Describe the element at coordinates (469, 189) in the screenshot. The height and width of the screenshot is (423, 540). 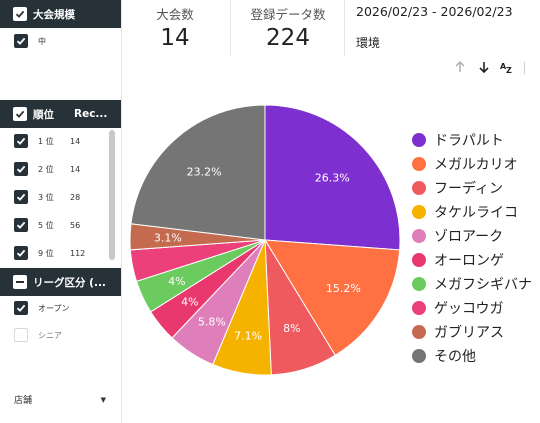
I see `legend-label: フーディン` at that location.